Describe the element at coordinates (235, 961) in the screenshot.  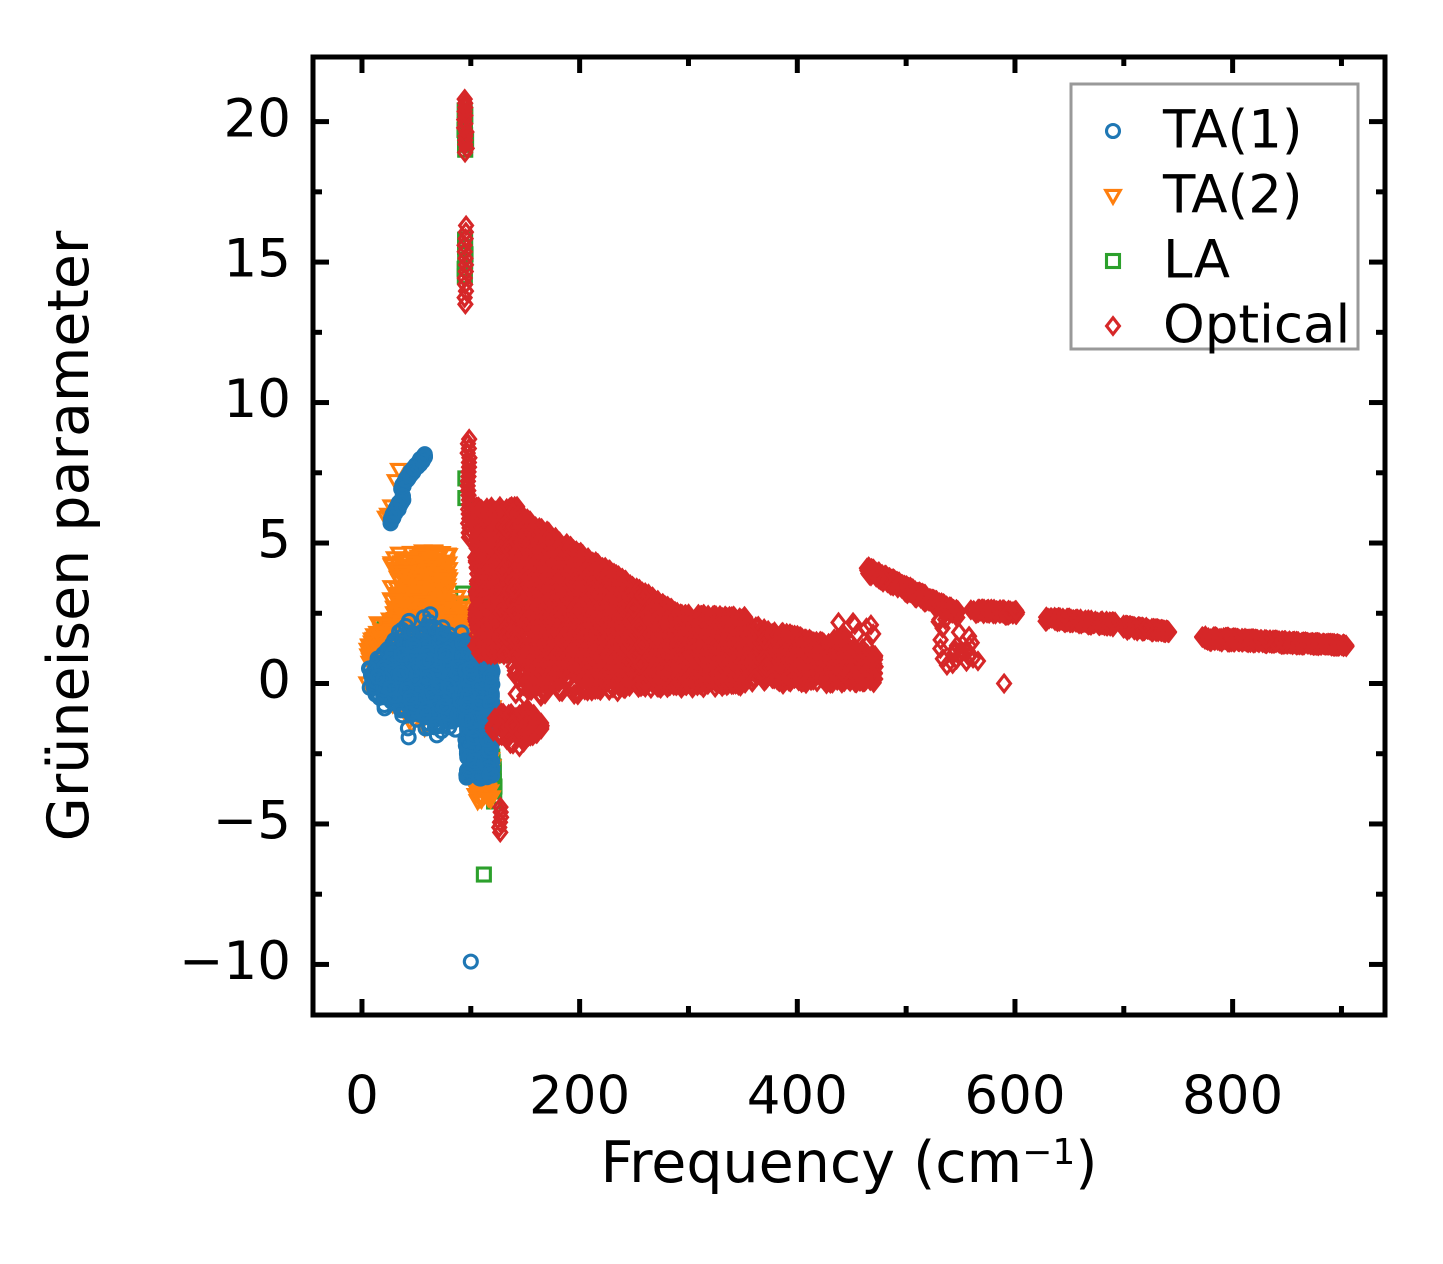
I see `y-tick-label: −10` at that location.